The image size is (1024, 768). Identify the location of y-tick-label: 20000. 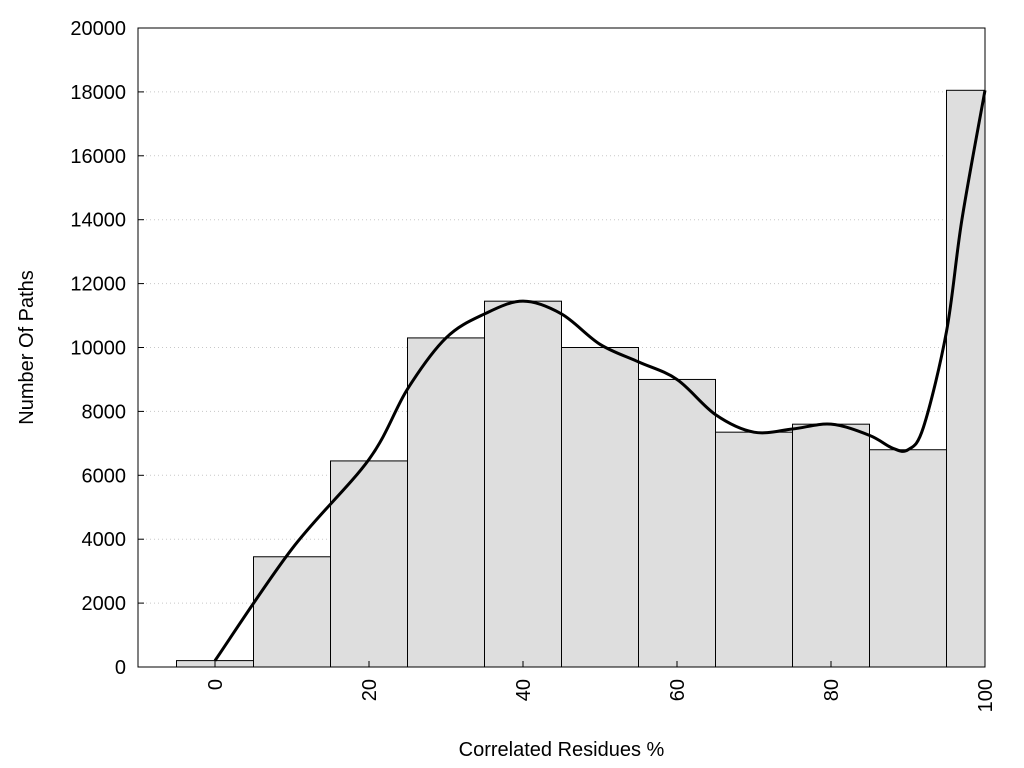
(98, 29).